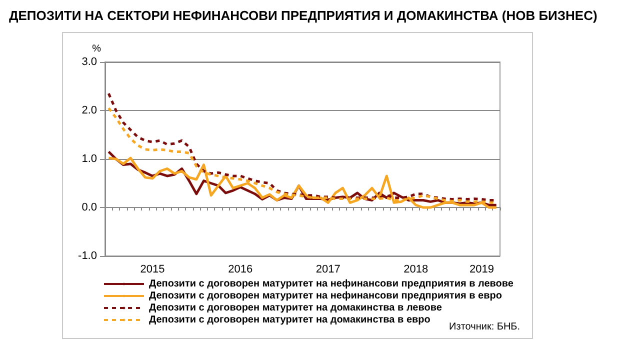  Describe the element at coordinates (89, 159) in the screenshot. I see `y-tick-label: 1.0` at that location.